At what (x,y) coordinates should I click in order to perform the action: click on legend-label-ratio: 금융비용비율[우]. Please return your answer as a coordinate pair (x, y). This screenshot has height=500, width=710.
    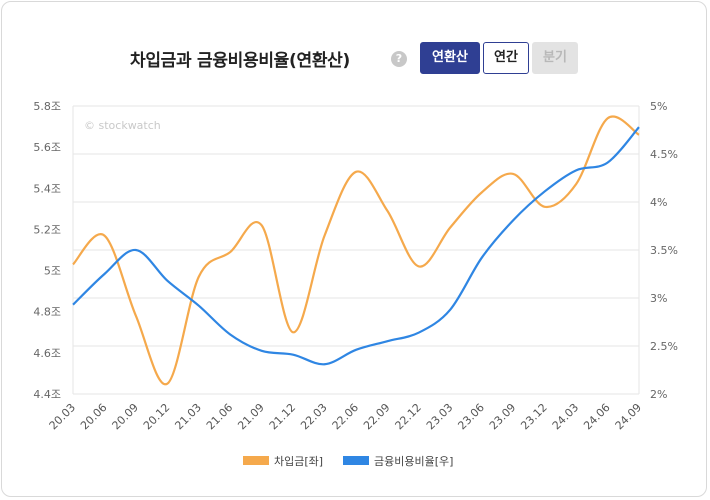
    Looking at the image, I should click on (413, 461).